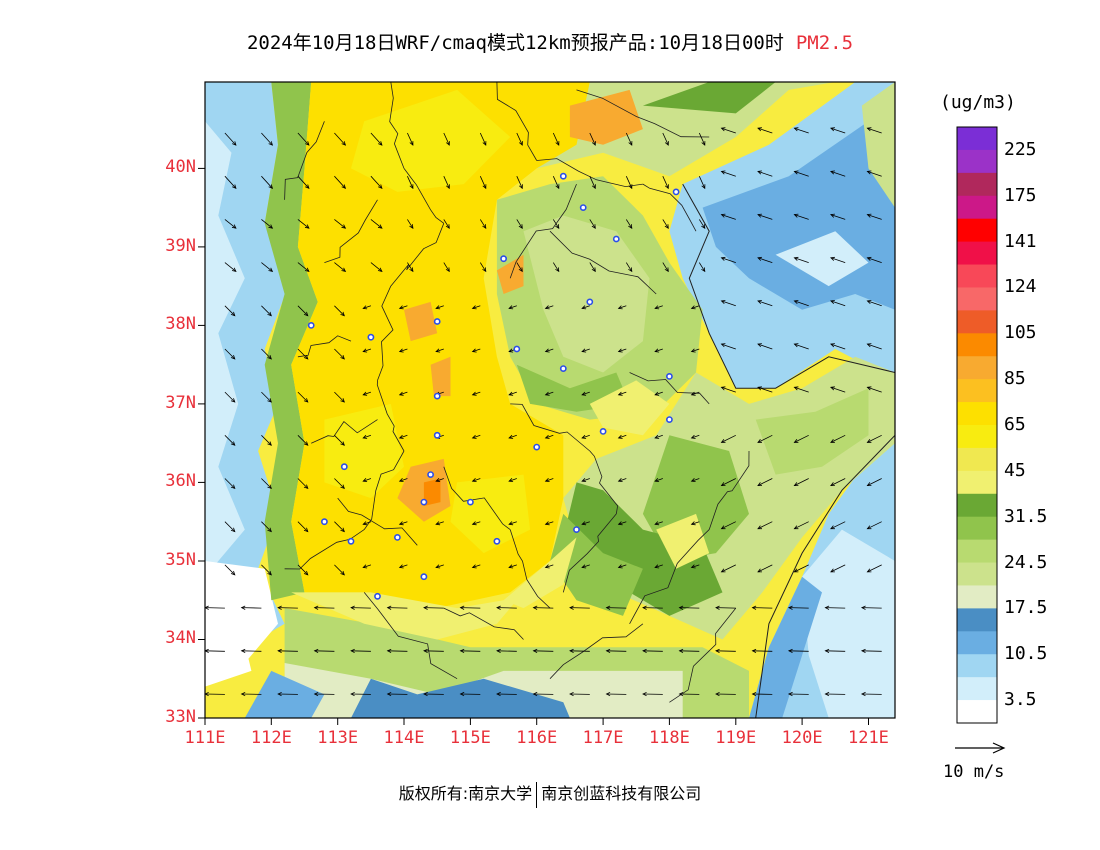 This screenshot has height=850, width=1100. I want to click on lon-label: 116E, so click(537, 738).